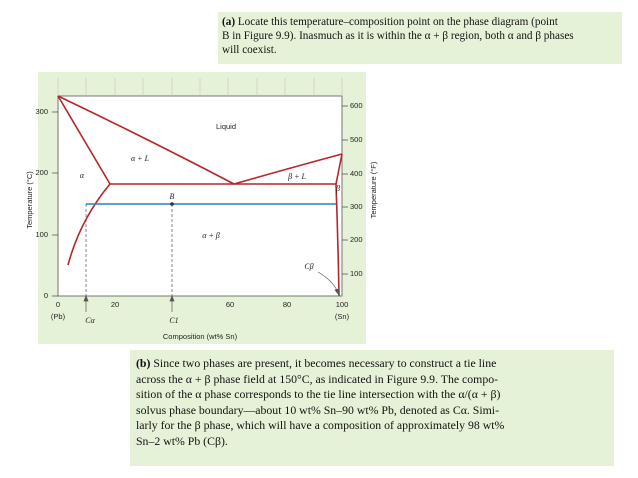 Image resolution: width=638 pixels, height=478 pixels. I want to click on c-beta-label: Cβ, so click(308, 266).